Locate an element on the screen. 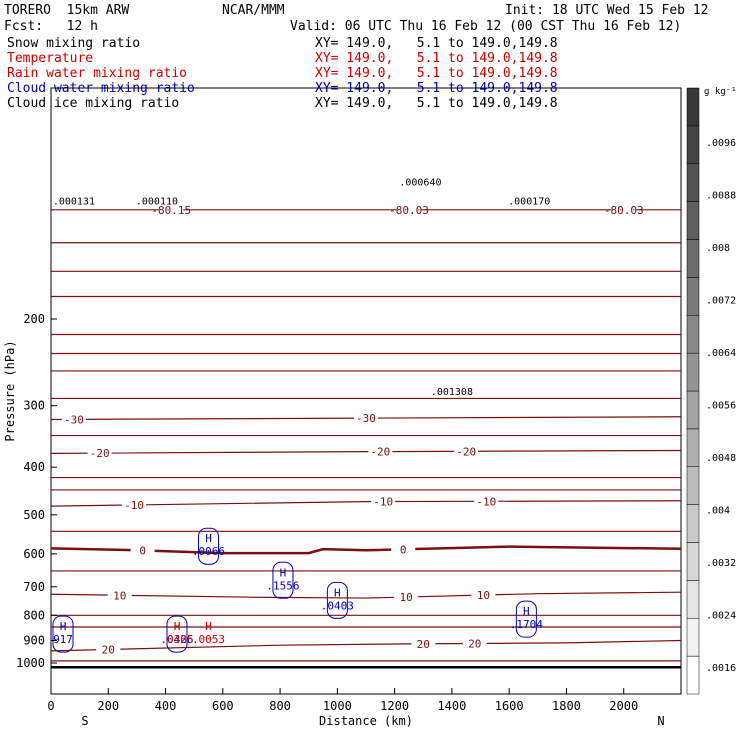 The height and width of the screenshot is (740, 740). y-tick-label: 800 is located at coordinates (34, 615).